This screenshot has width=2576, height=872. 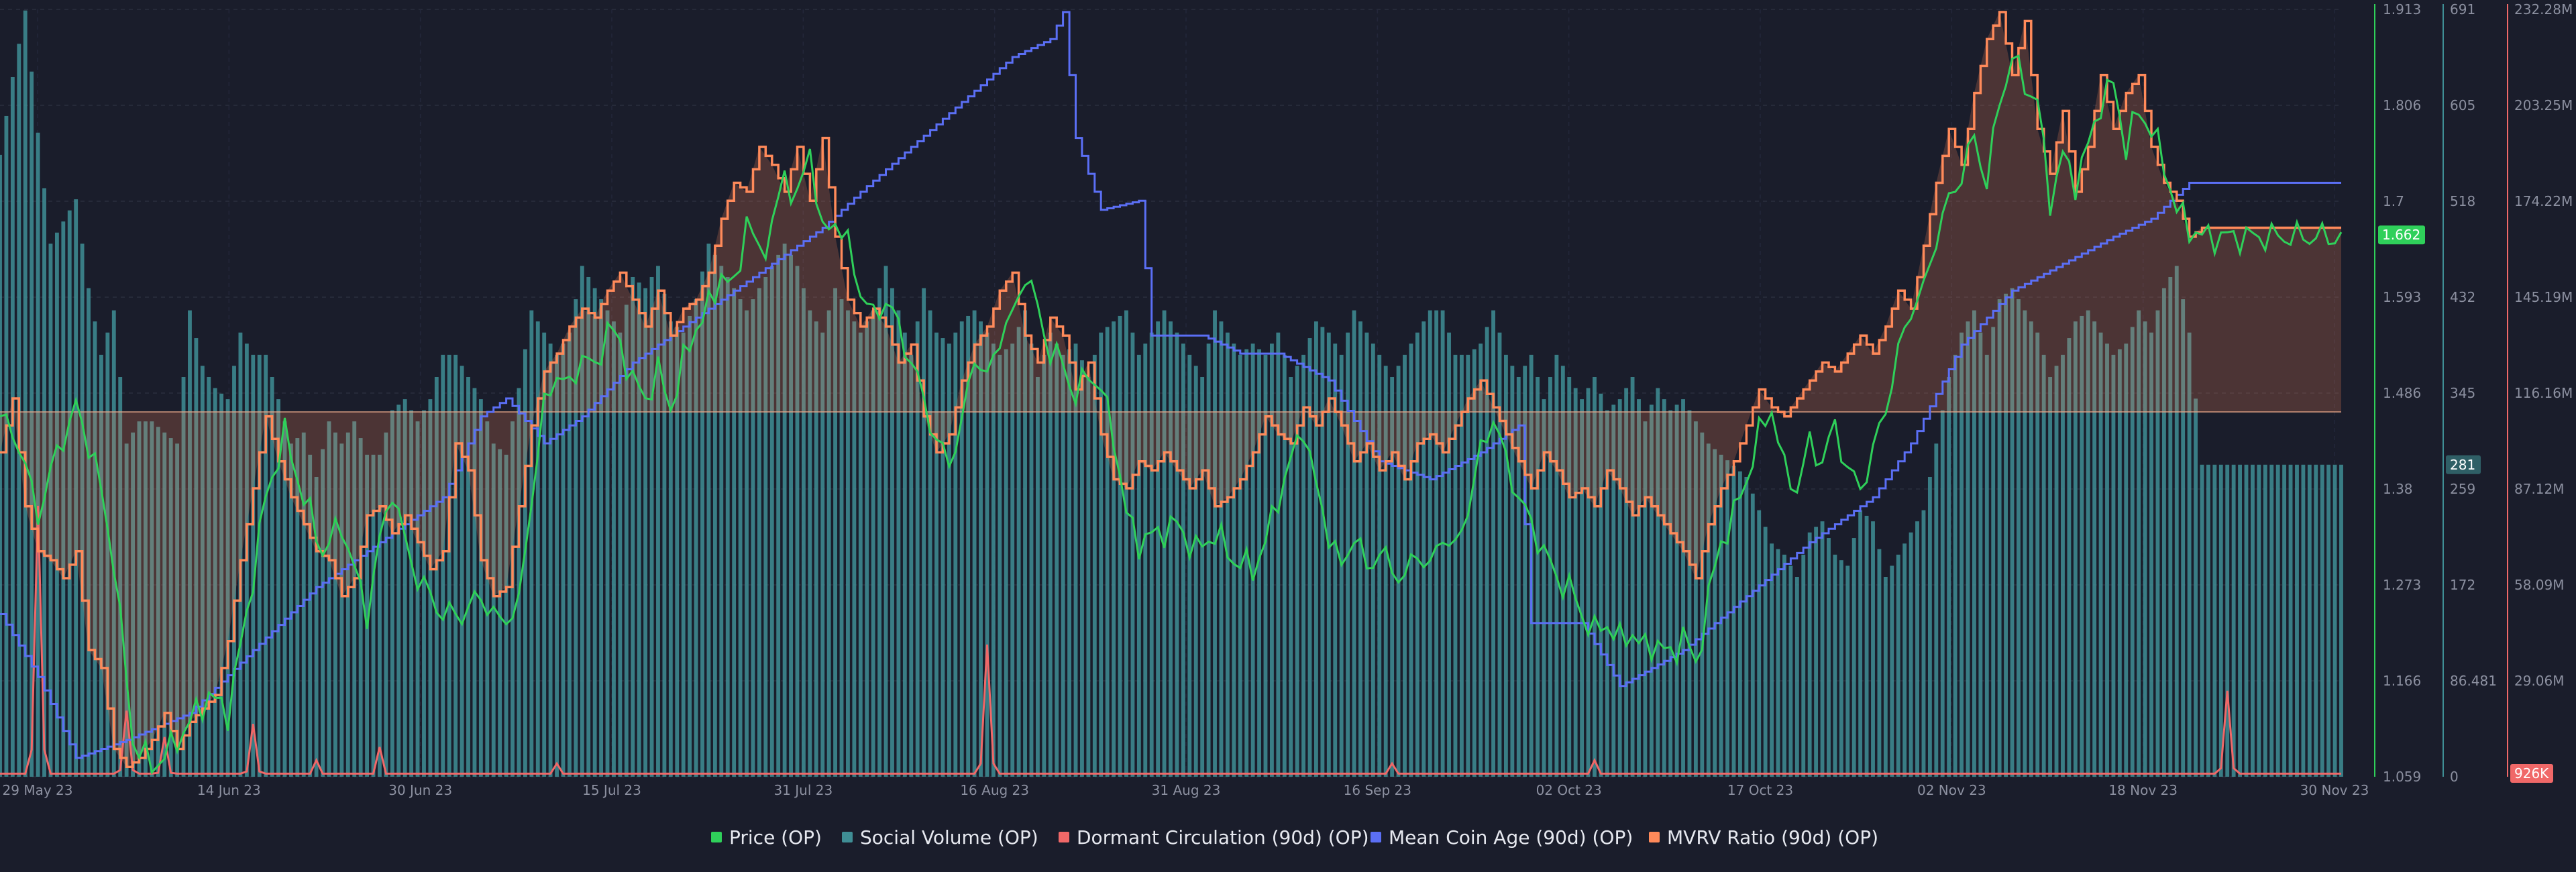 I want to click on social_volume-tick-label: 345, so click(x=2462, y=393).